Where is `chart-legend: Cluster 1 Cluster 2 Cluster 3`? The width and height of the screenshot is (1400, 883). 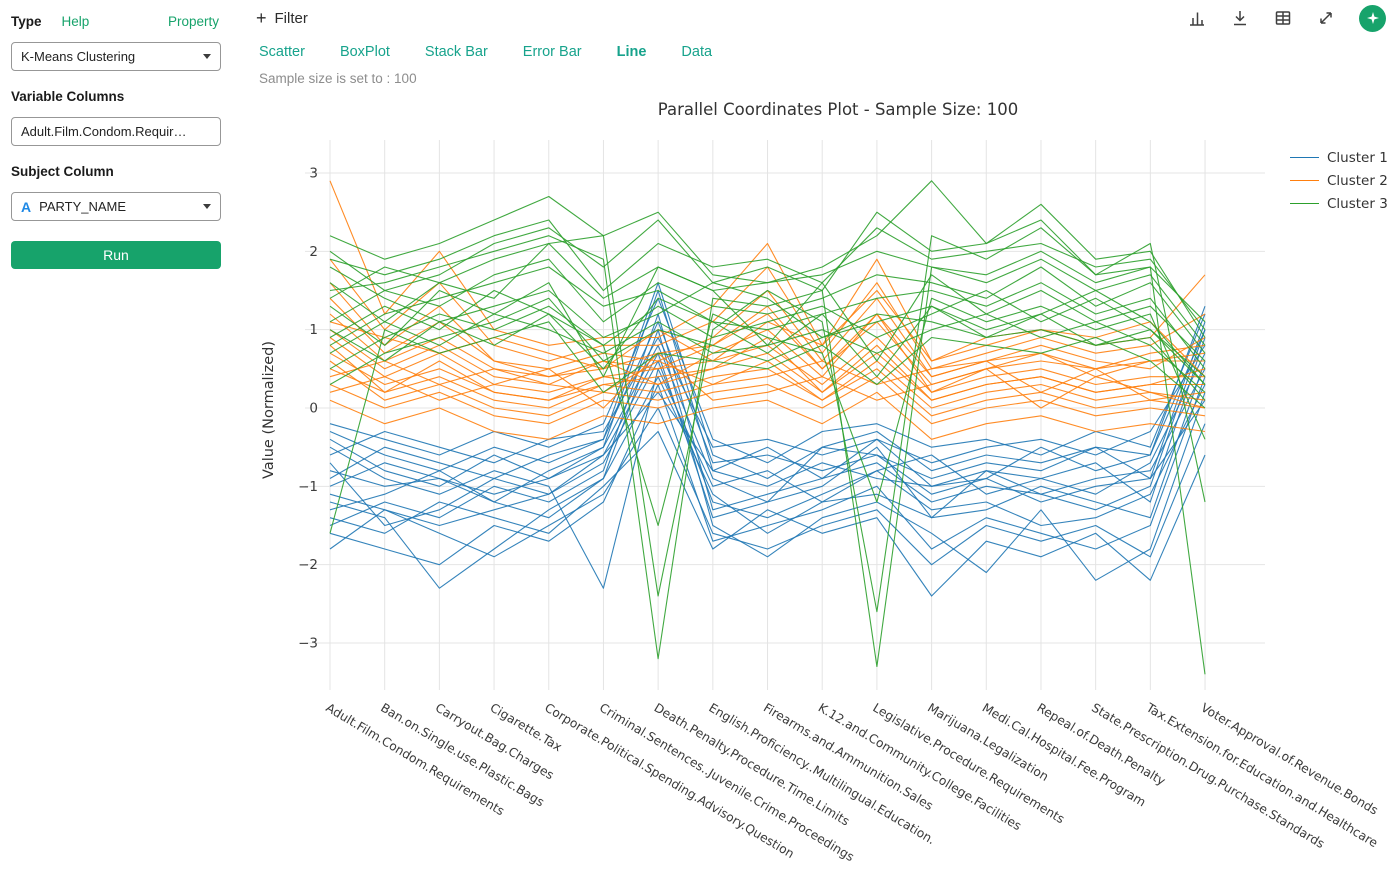 chart-legend: Cluster 1 Cluster 2 Cluster 3 is located at coordinates (1339, 180).